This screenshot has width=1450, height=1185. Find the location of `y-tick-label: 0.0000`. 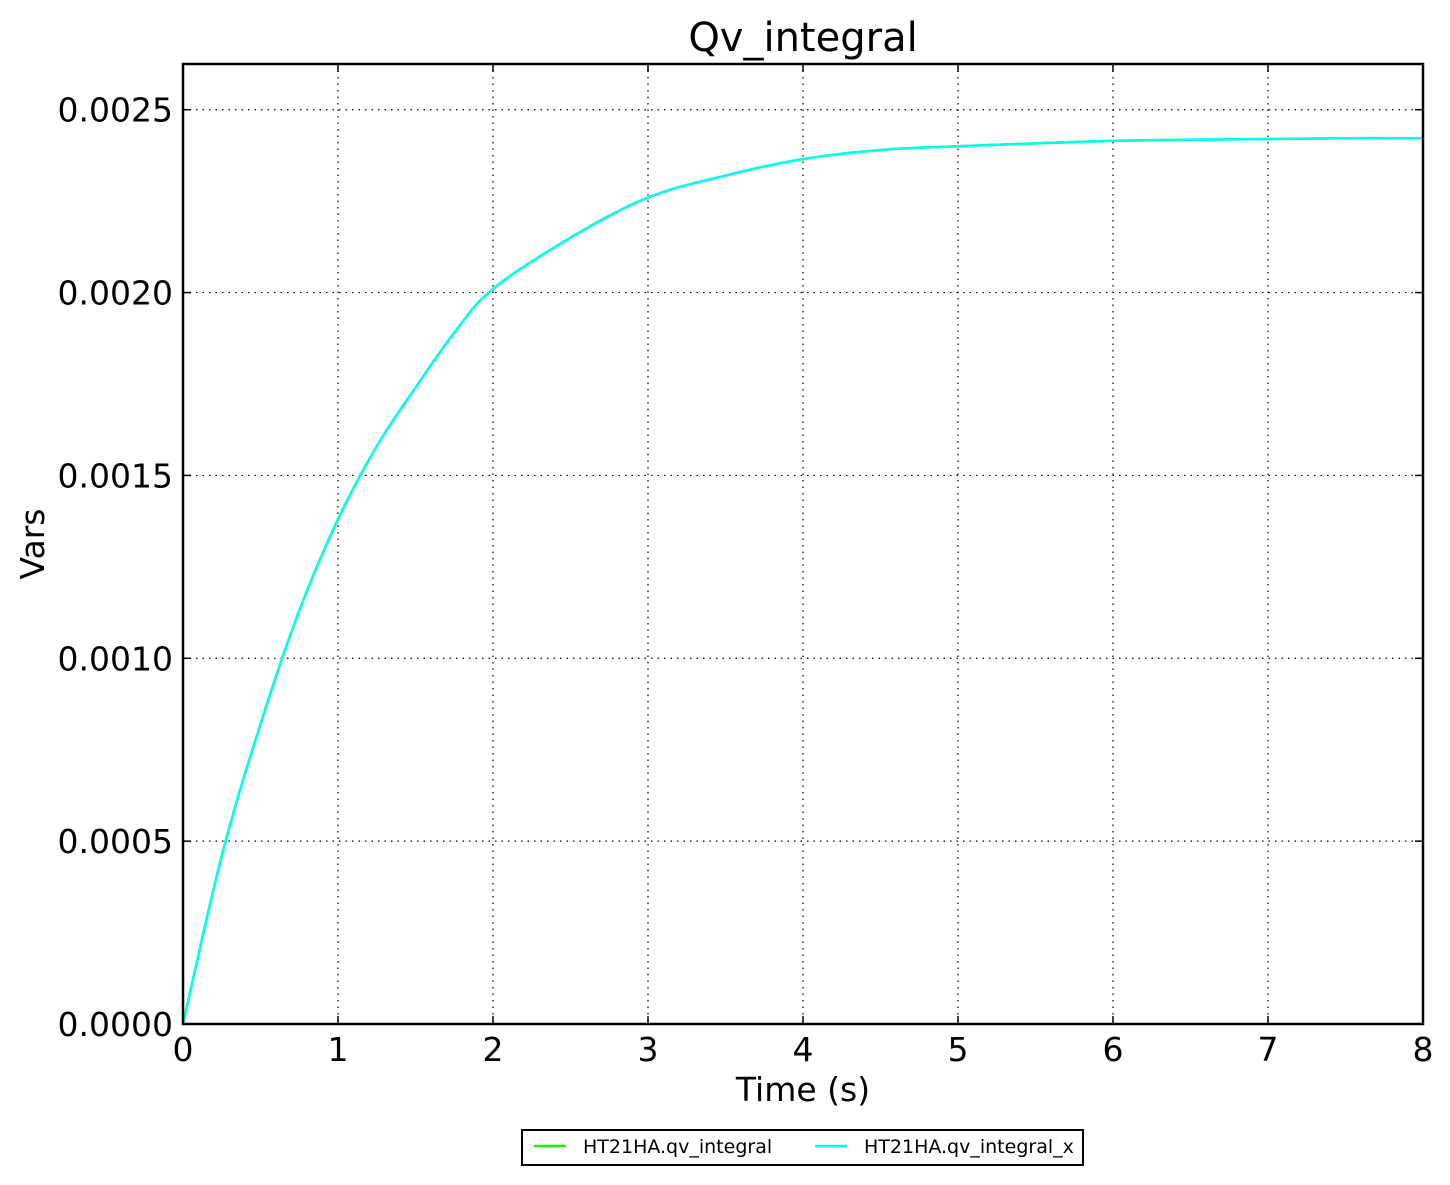

y-tick-label: 0.0000 is located at coordinates (115, 1024).